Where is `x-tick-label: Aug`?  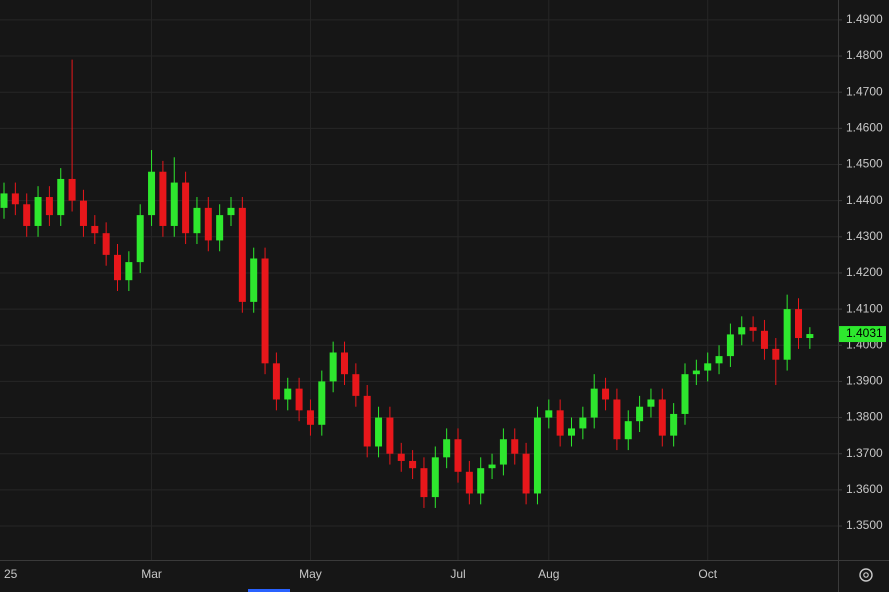 x-tick-label: Aug is located at coordinates (548, 574).